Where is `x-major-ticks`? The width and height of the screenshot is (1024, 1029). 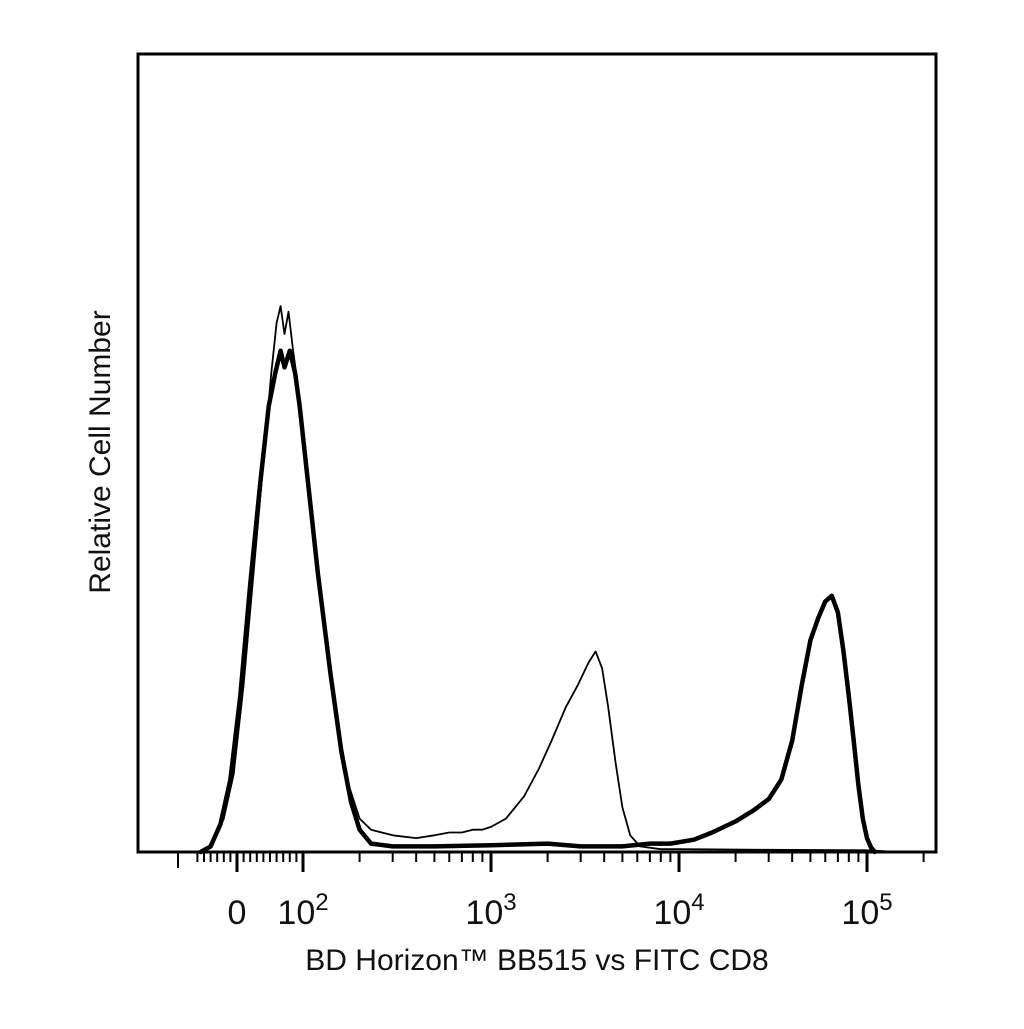 x-major-ticks is located at coordinates (552, 862).